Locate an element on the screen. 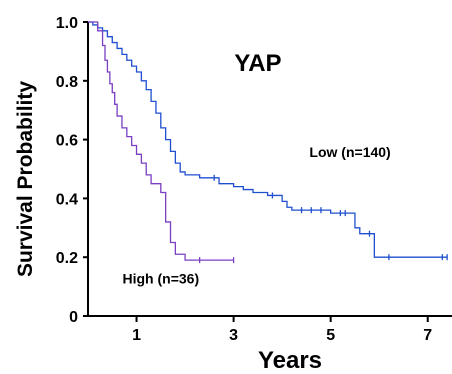 The image size is (452, 374). x-tick-label: 7 is located at coordinates (427, 335).